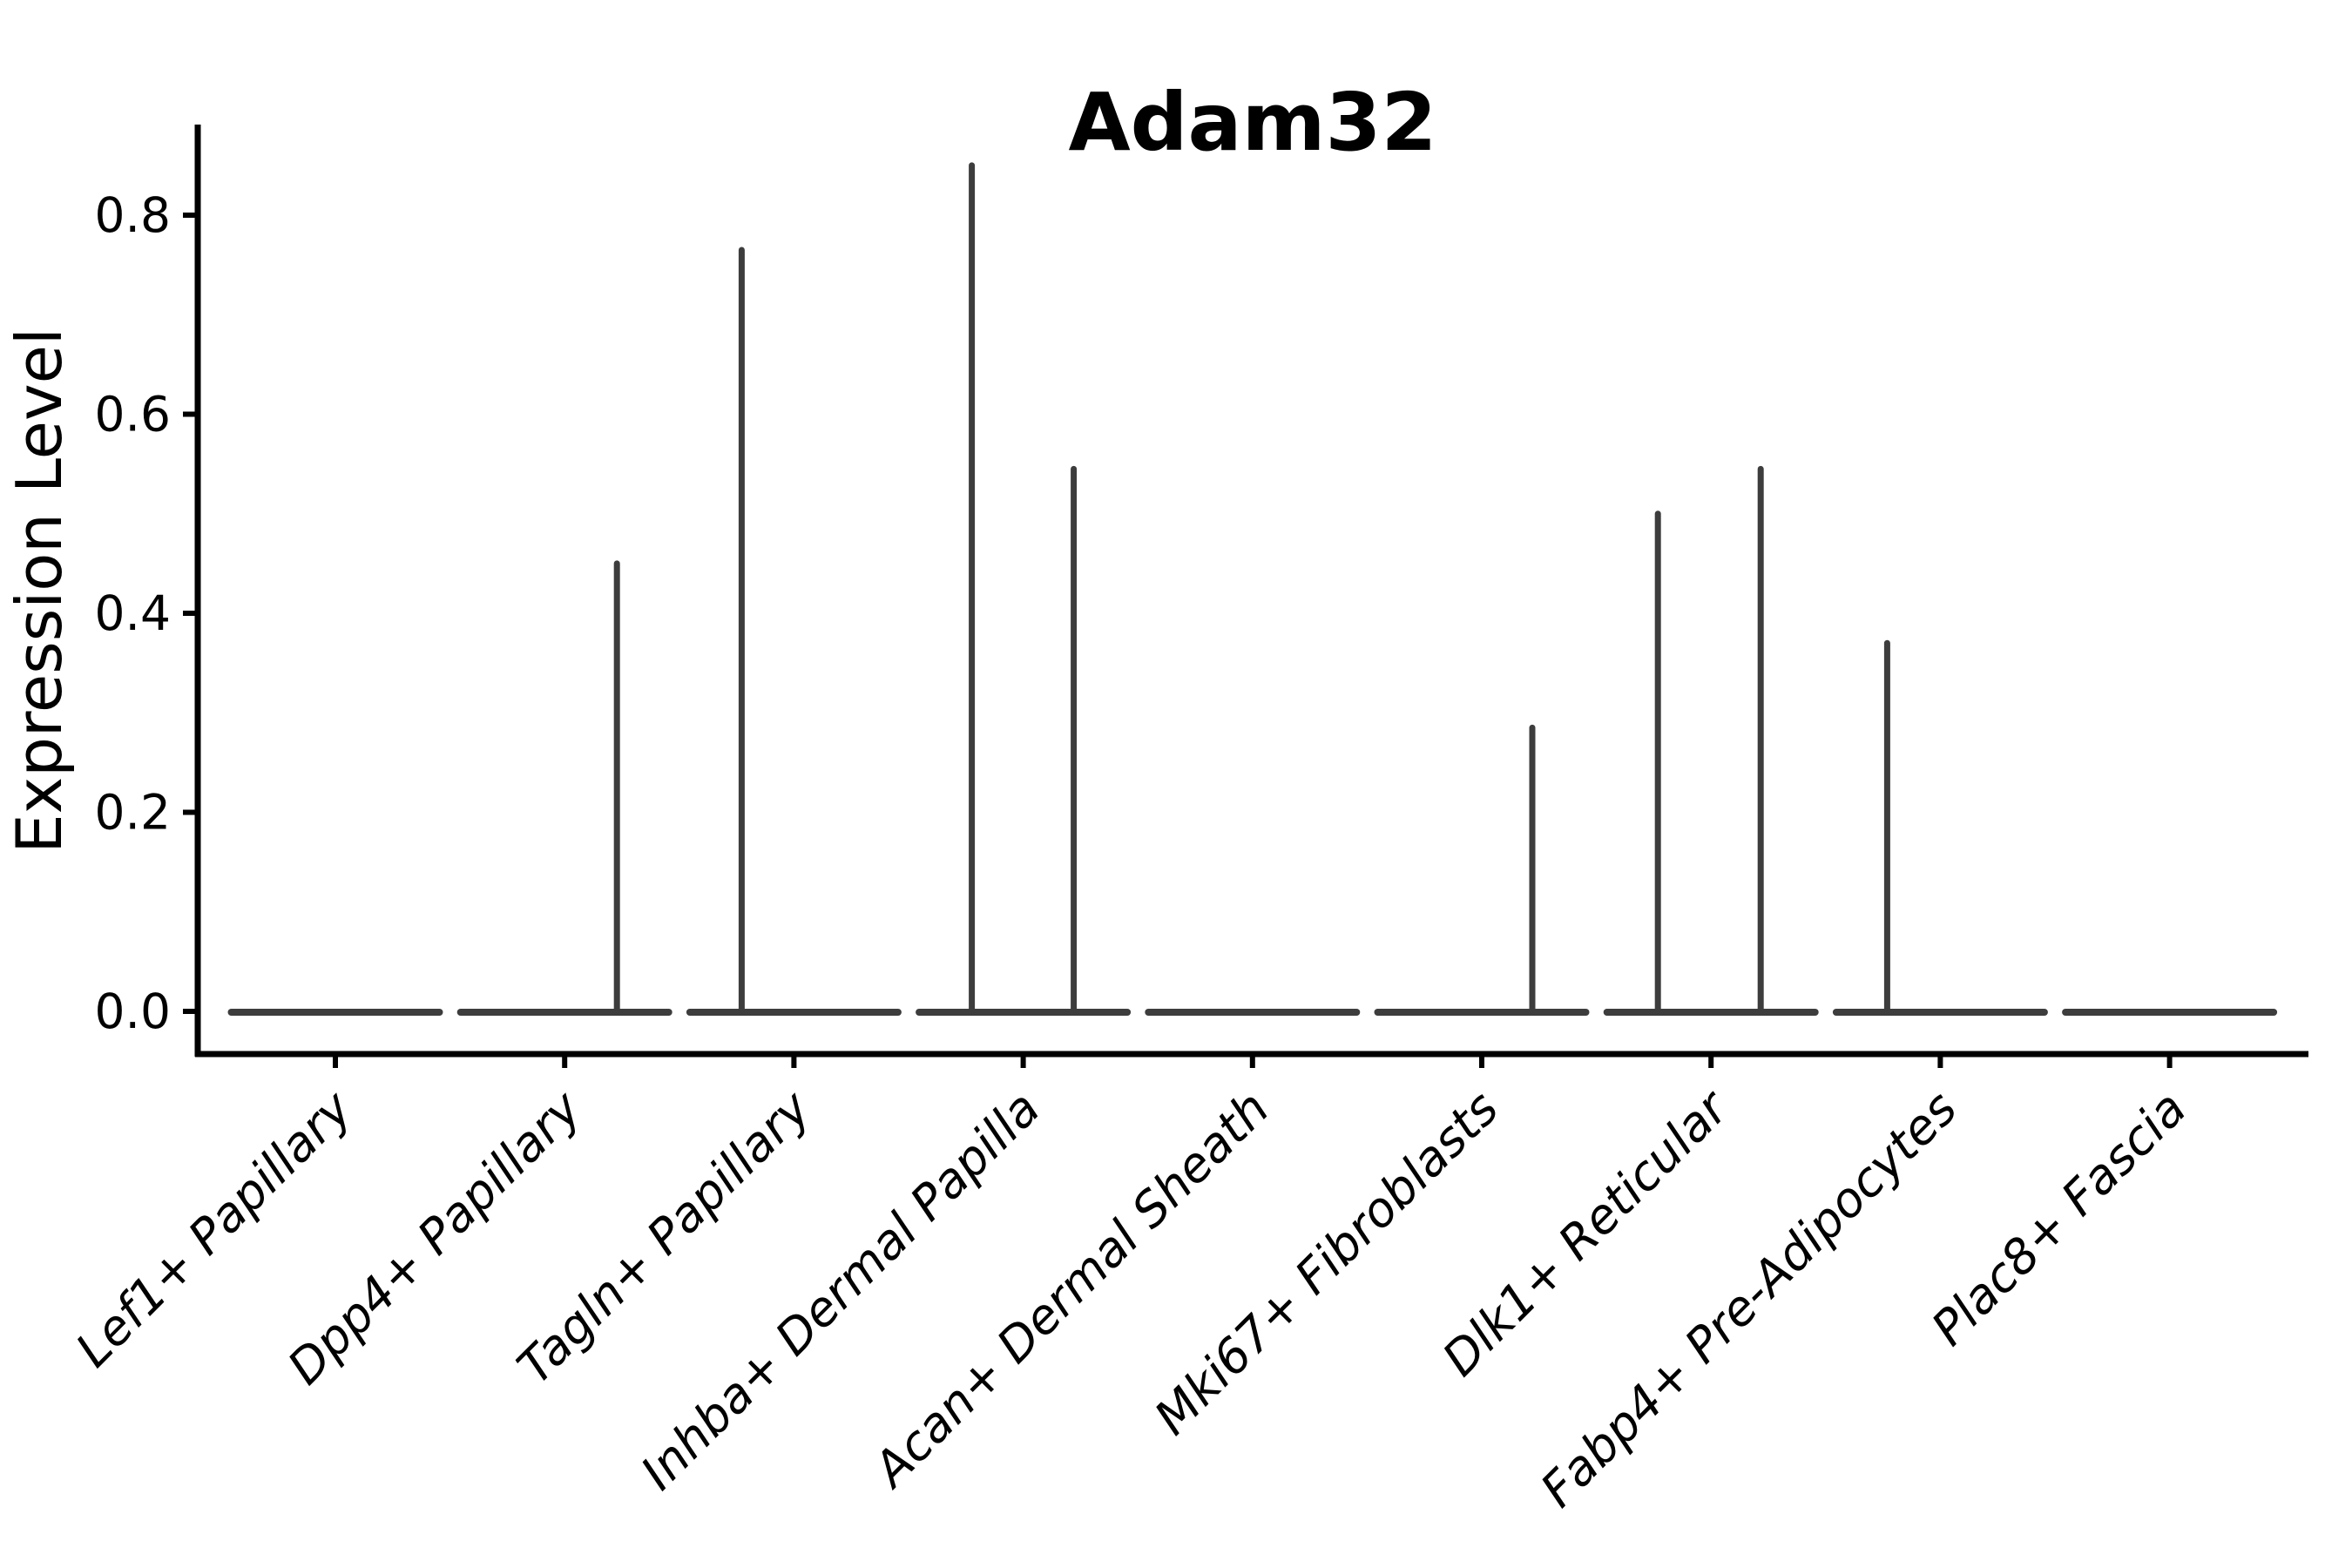 The height and width of the screenshot is (1568, 2352). What do you see at coordinates (133, 813) in the screenshot?
I see `y-tick-label: 0.2` at bounding box center [133, 813].